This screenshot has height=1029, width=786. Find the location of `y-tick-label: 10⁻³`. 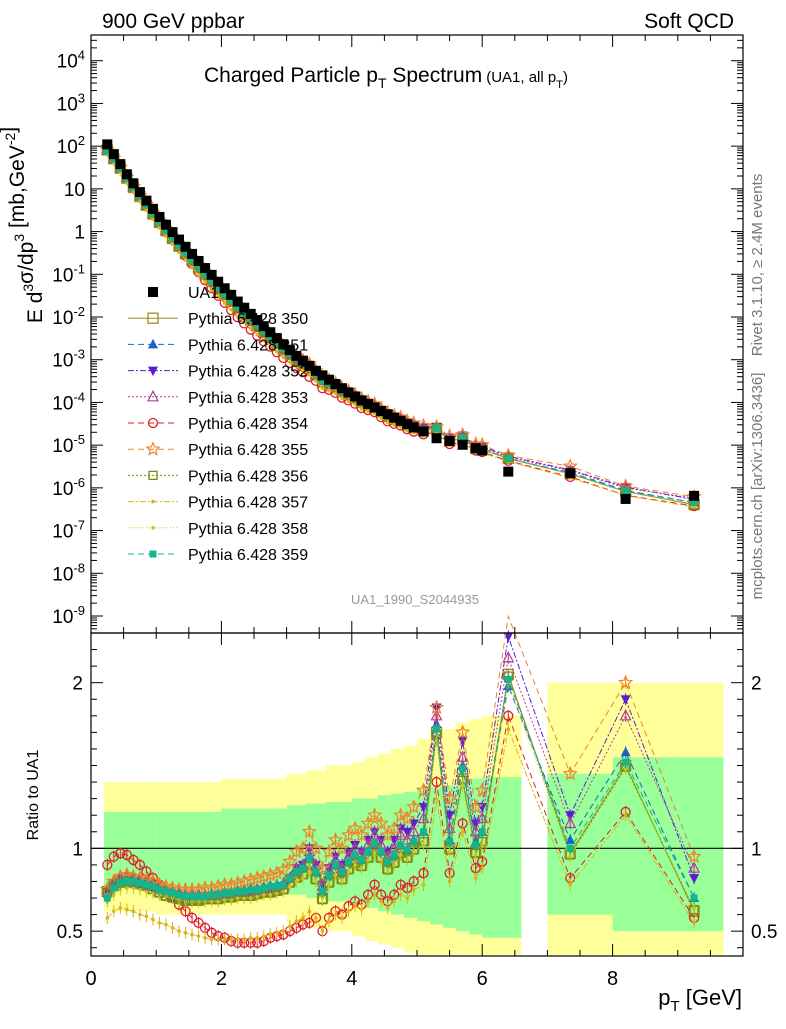

y-tick-label: 10⁻³ is located at coordinates (68, 359).